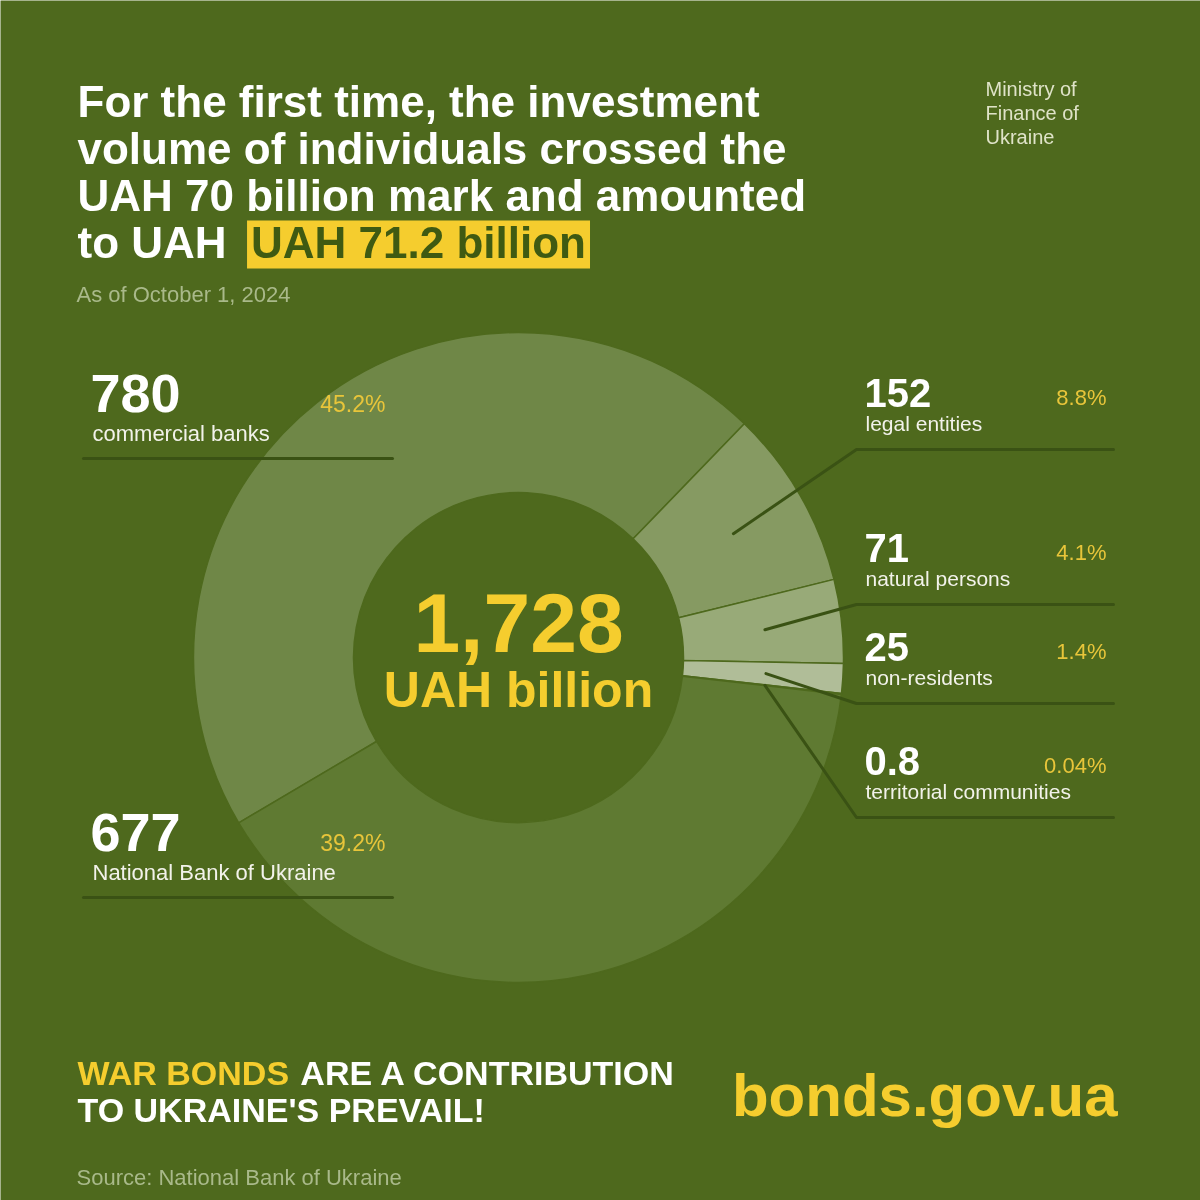 The width and height of the screenshot is (1200, 1200). What do you see at coordinates (442, 171) in the screenshot?
I see `chart-title: For the first time, the investment volume of individuals crossed the UAH 70 billion mark and amounted to UAH UAH 71.2 billion` at bounding box center [442, 171].